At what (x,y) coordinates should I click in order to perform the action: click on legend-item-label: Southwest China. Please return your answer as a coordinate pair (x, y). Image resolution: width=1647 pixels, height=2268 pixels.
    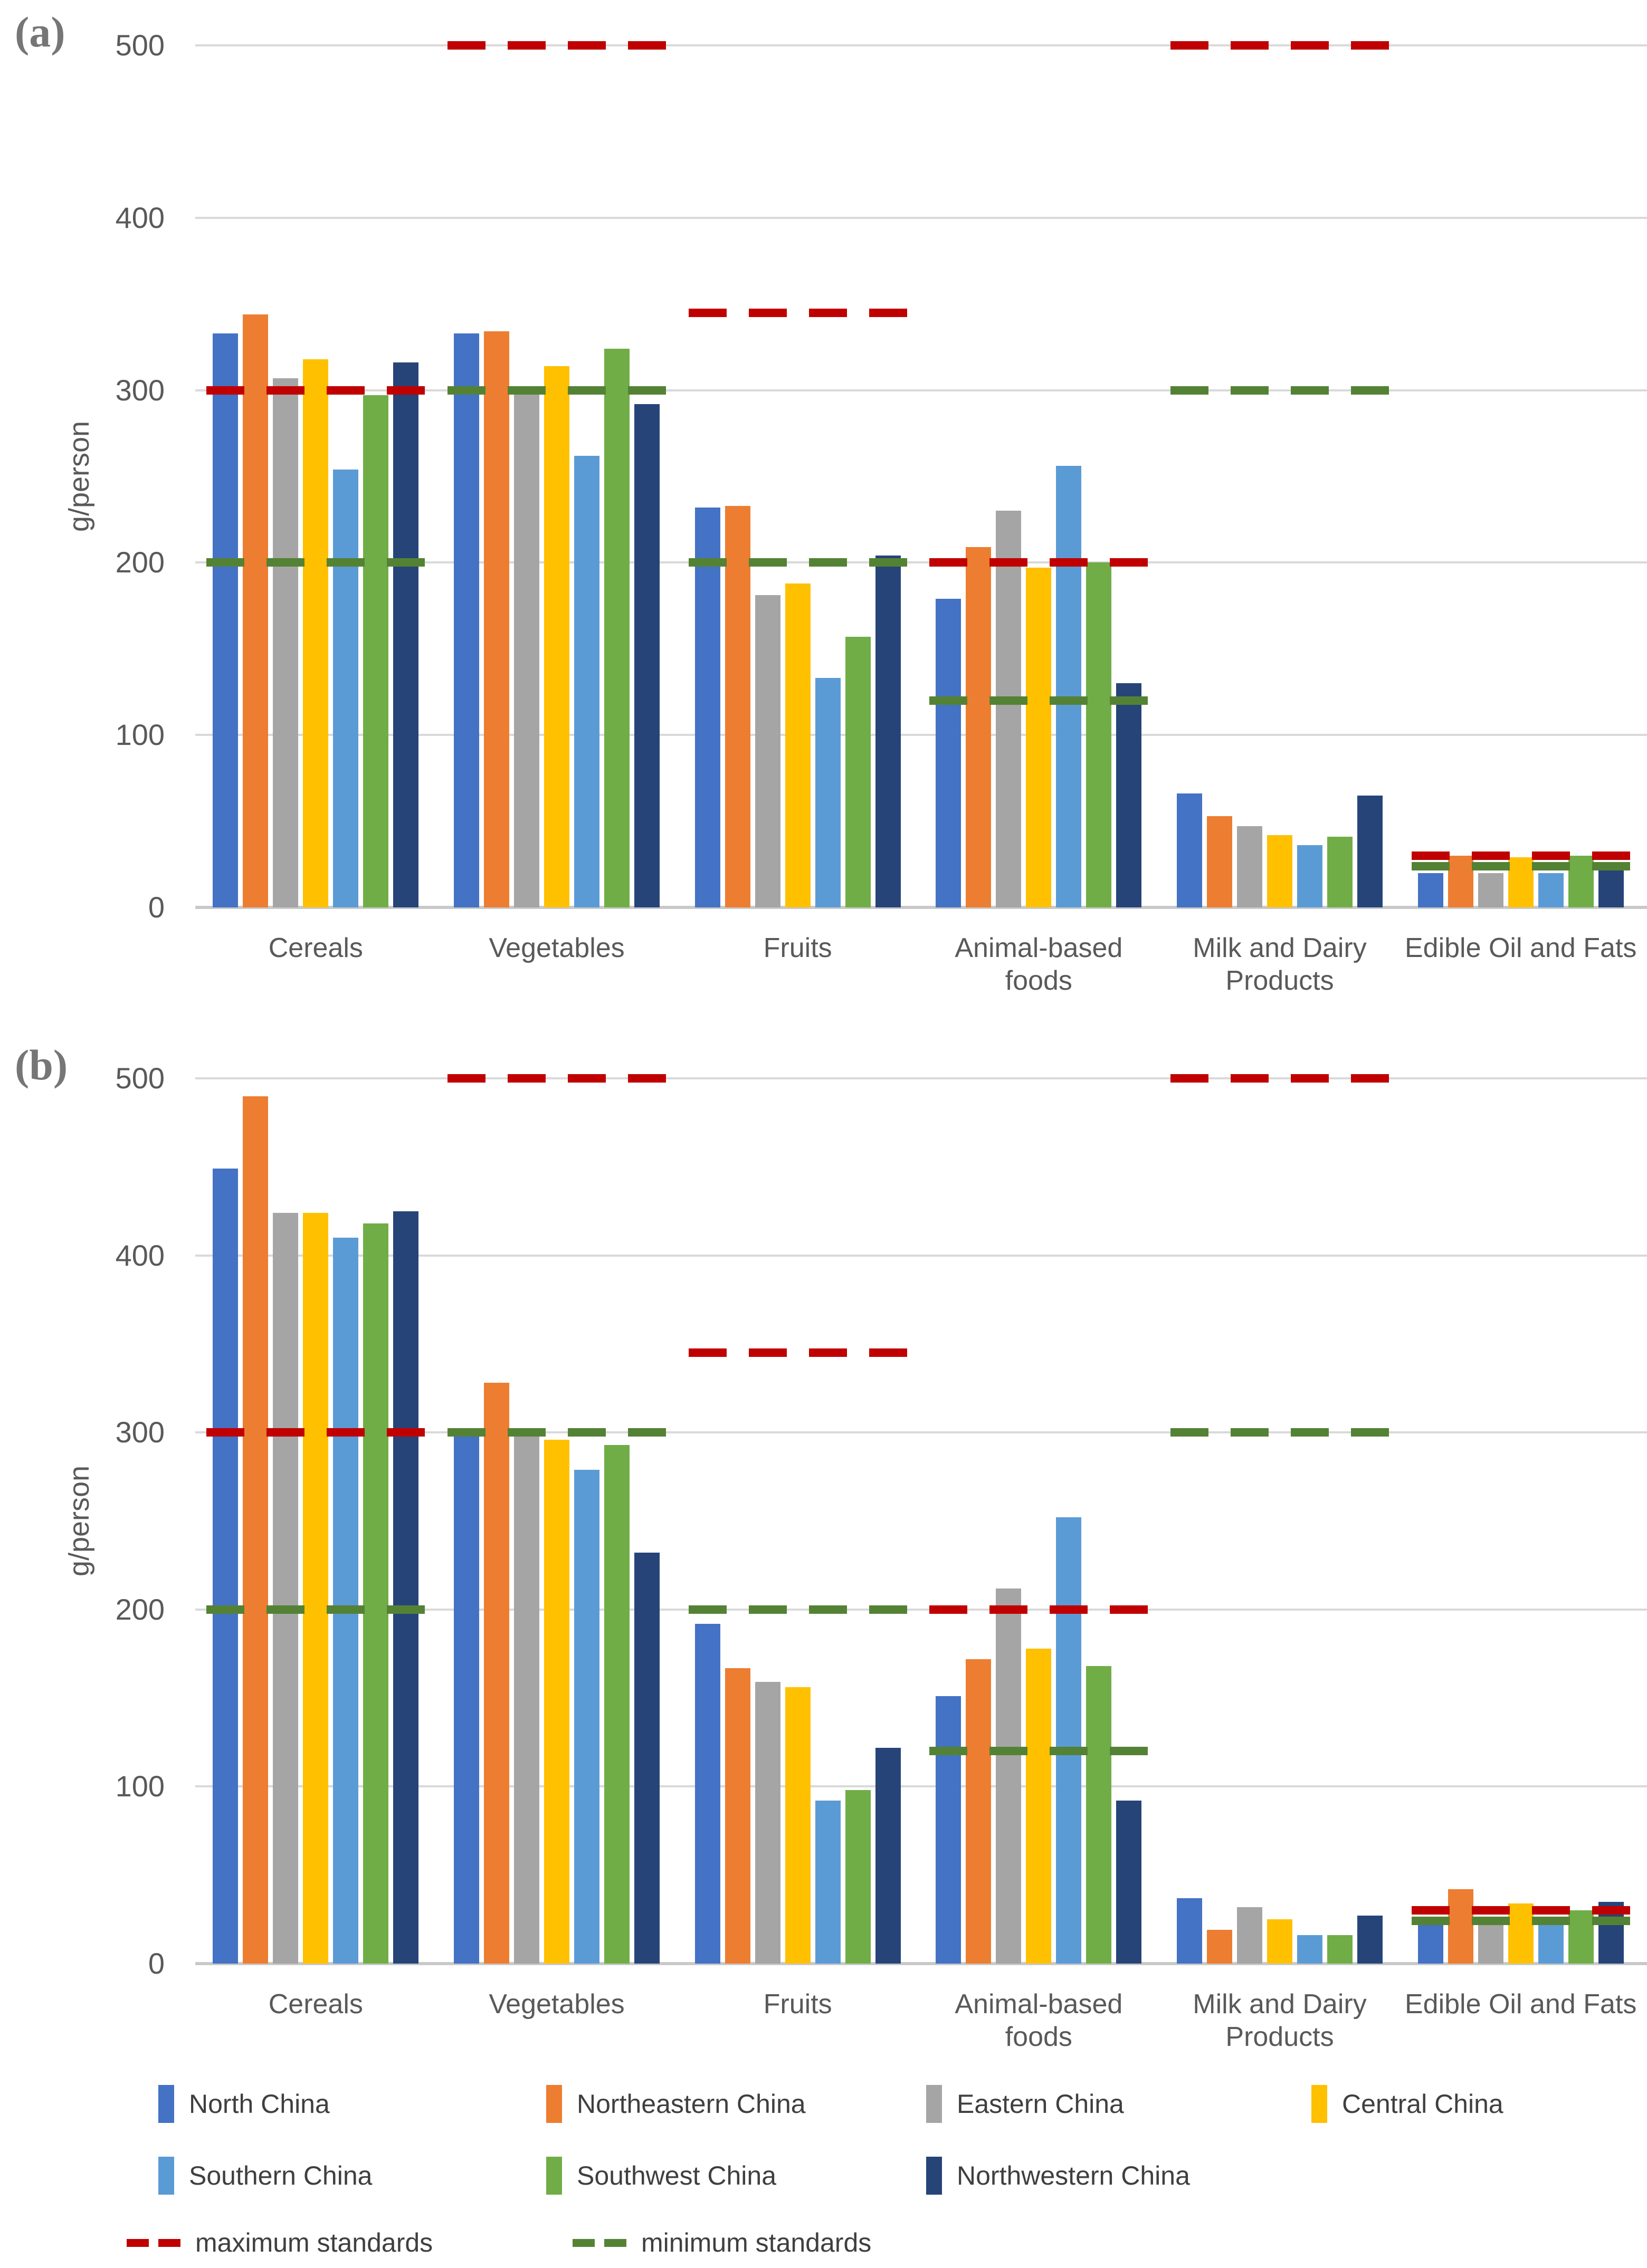
    Looking at the image, I should click on (677, 2176).